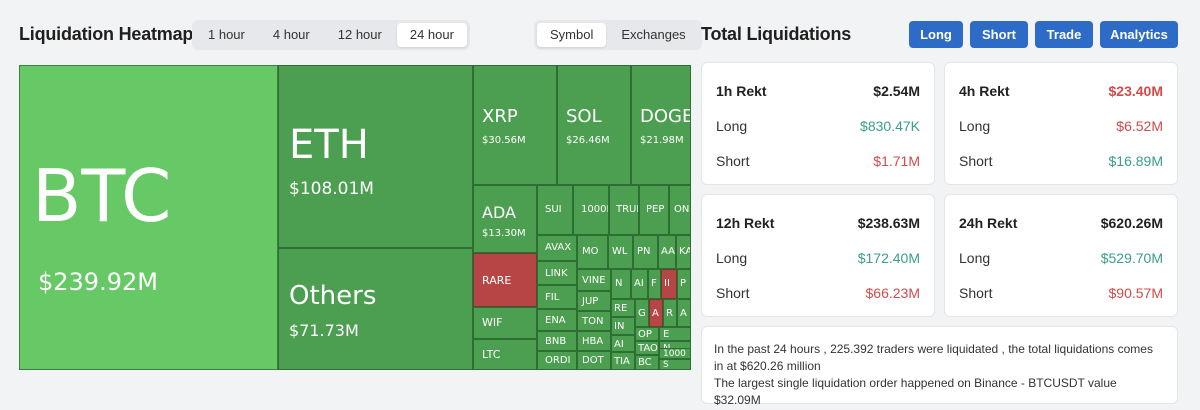 This screenshot has width=1200, height=410. I want to click on heatmap-tile-vine: VINE, so click(594, 280).